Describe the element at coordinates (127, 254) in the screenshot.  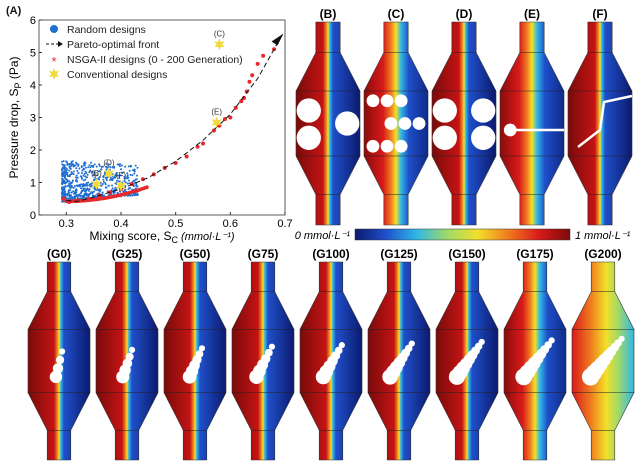
I see `chamber-label: (G25)` at that location.